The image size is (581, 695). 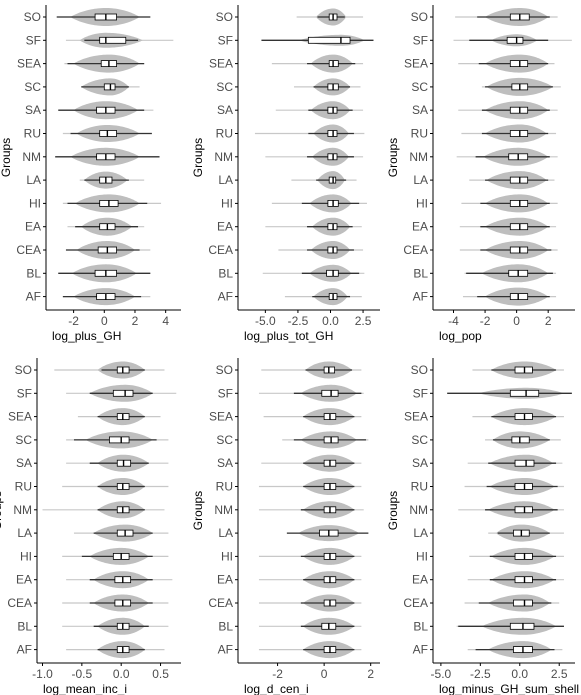 What do you see at coordinates (33, 110) in the screenshot?
I see `y-tick-label-SA: SA` at bounding box center [33, 110].